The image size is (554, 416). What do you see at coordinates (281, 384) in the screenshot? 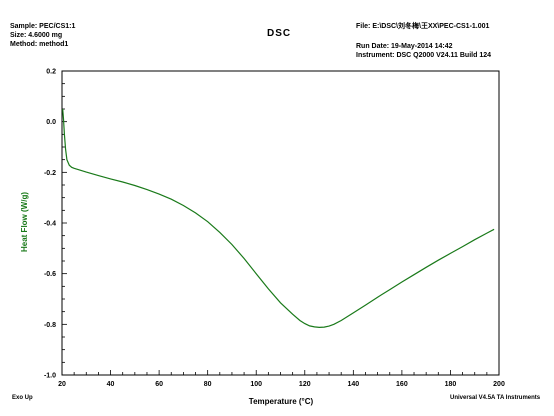
I see `x-tick-labels: 20 40 60 80 100 120 140 160 180 200` at bounding box center [281, 384].